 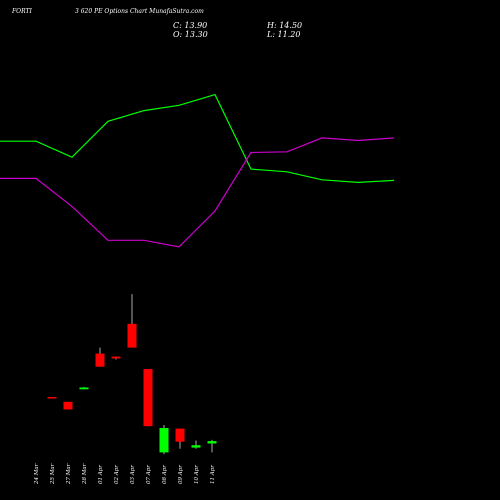 What do you see at coordinates (53, 474) in the screenshot?
I see `x-tick-label: 25 Mar` at bounding box center [53, 474].